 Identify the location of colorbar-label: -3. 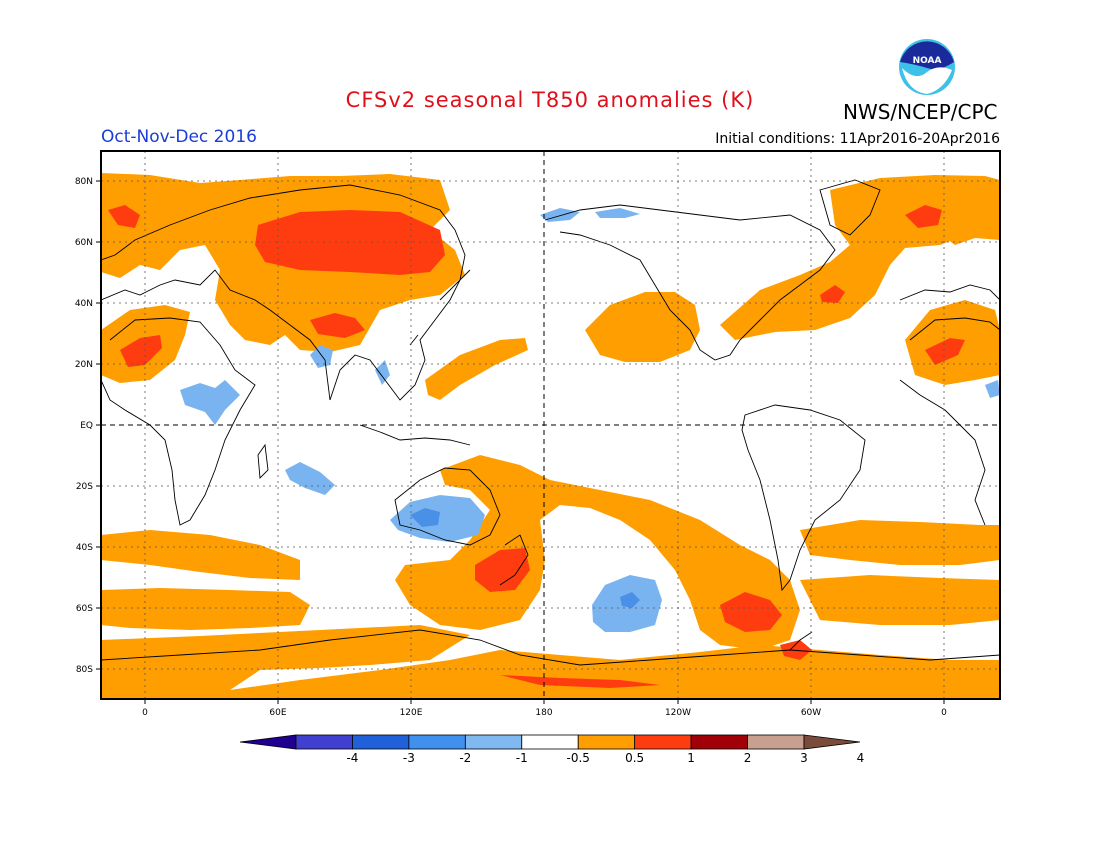
(408, 758).